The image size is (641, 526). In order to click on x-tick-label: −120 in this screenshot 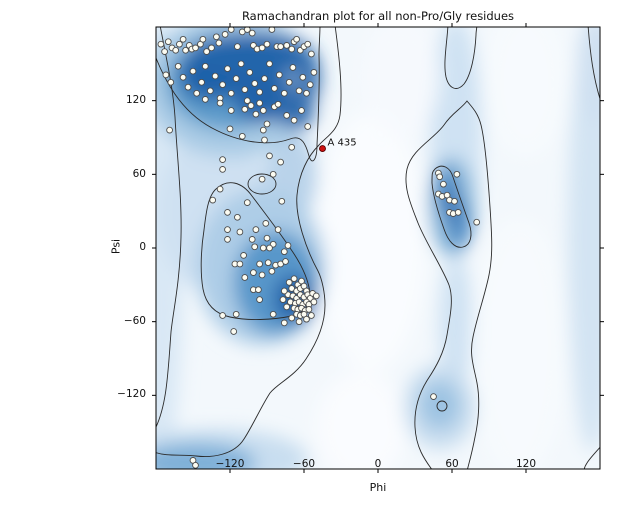, I will do `click(230, 464)`.